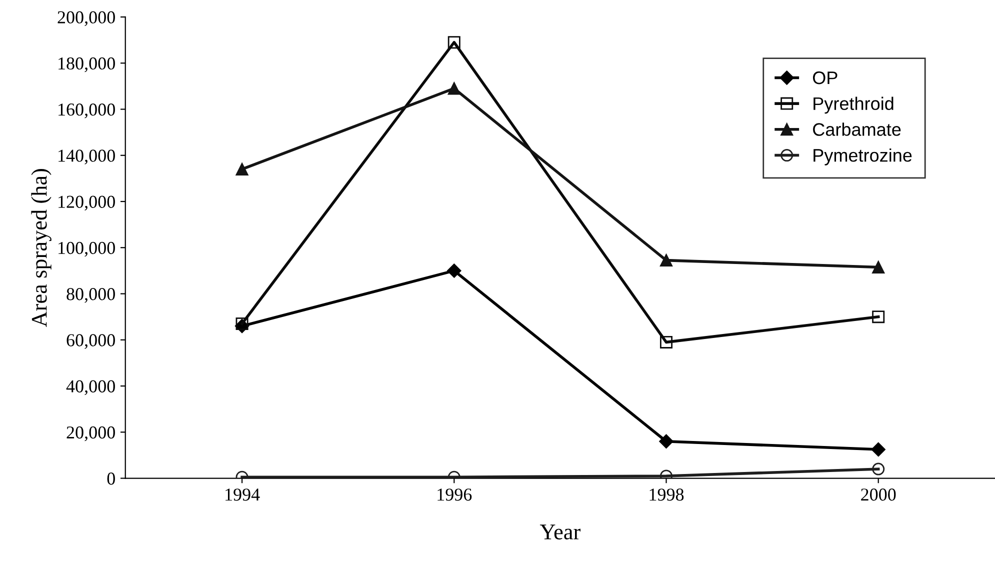 The image size is (995, 566). Describe the element at coordinates (878, 494) in the screenshot. I see `x-tick-label: 2000` at that location.